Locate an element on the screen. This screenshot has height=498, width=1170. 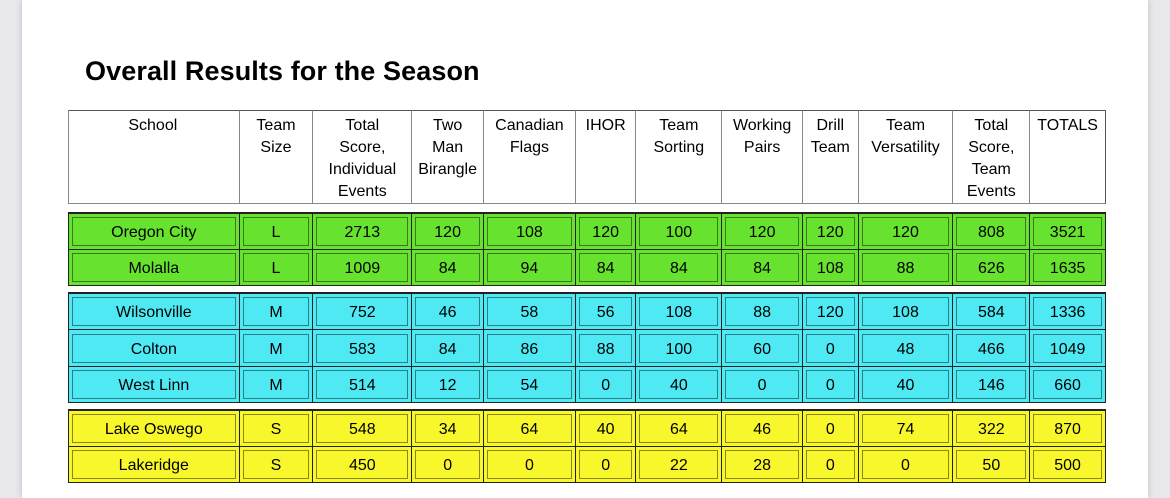
cell-value: 100 is located at coordinates (679, 348).